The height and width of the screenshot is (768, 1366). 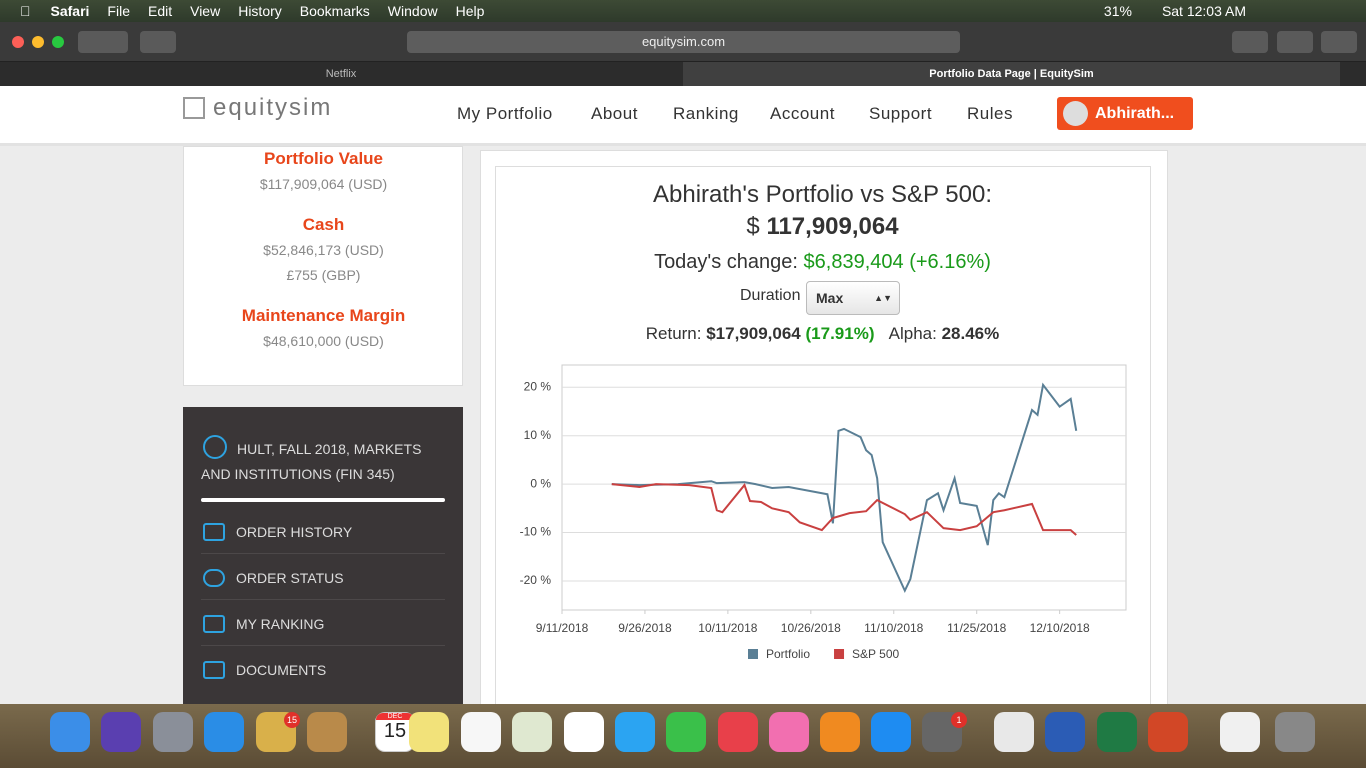 I want to click on plot-area, so click(x=844, y=487).